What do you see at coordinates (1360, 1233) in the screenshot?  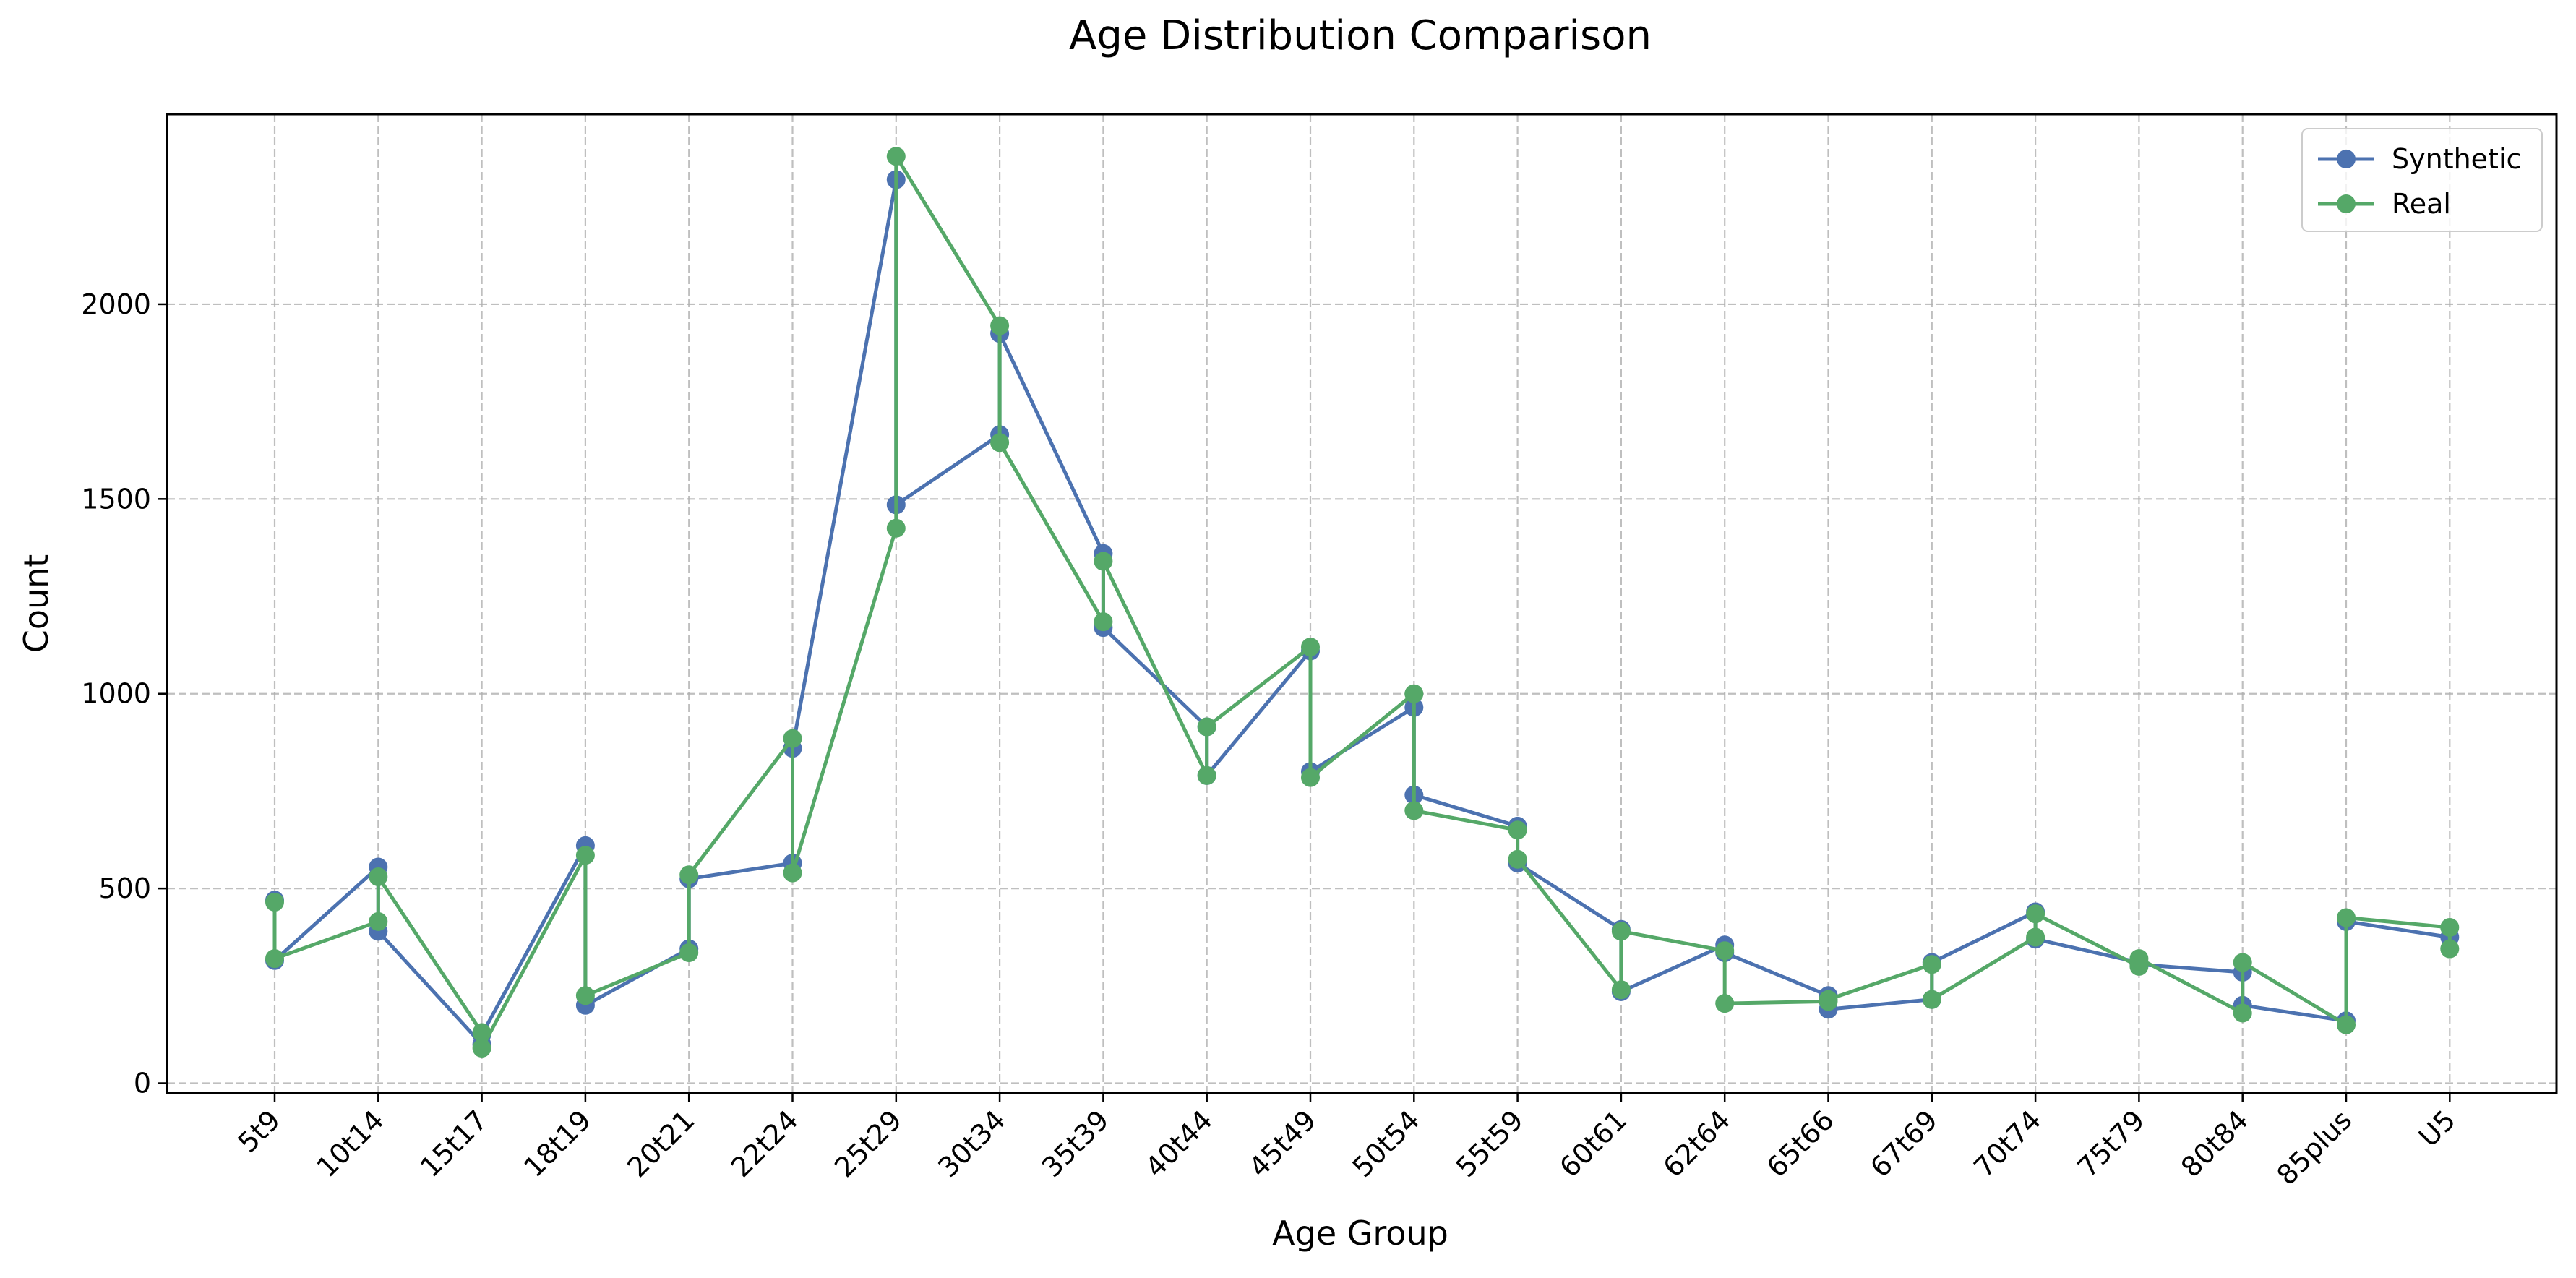 I see `x-axis-label: Age Group` at bounding box center [1360, 1233].